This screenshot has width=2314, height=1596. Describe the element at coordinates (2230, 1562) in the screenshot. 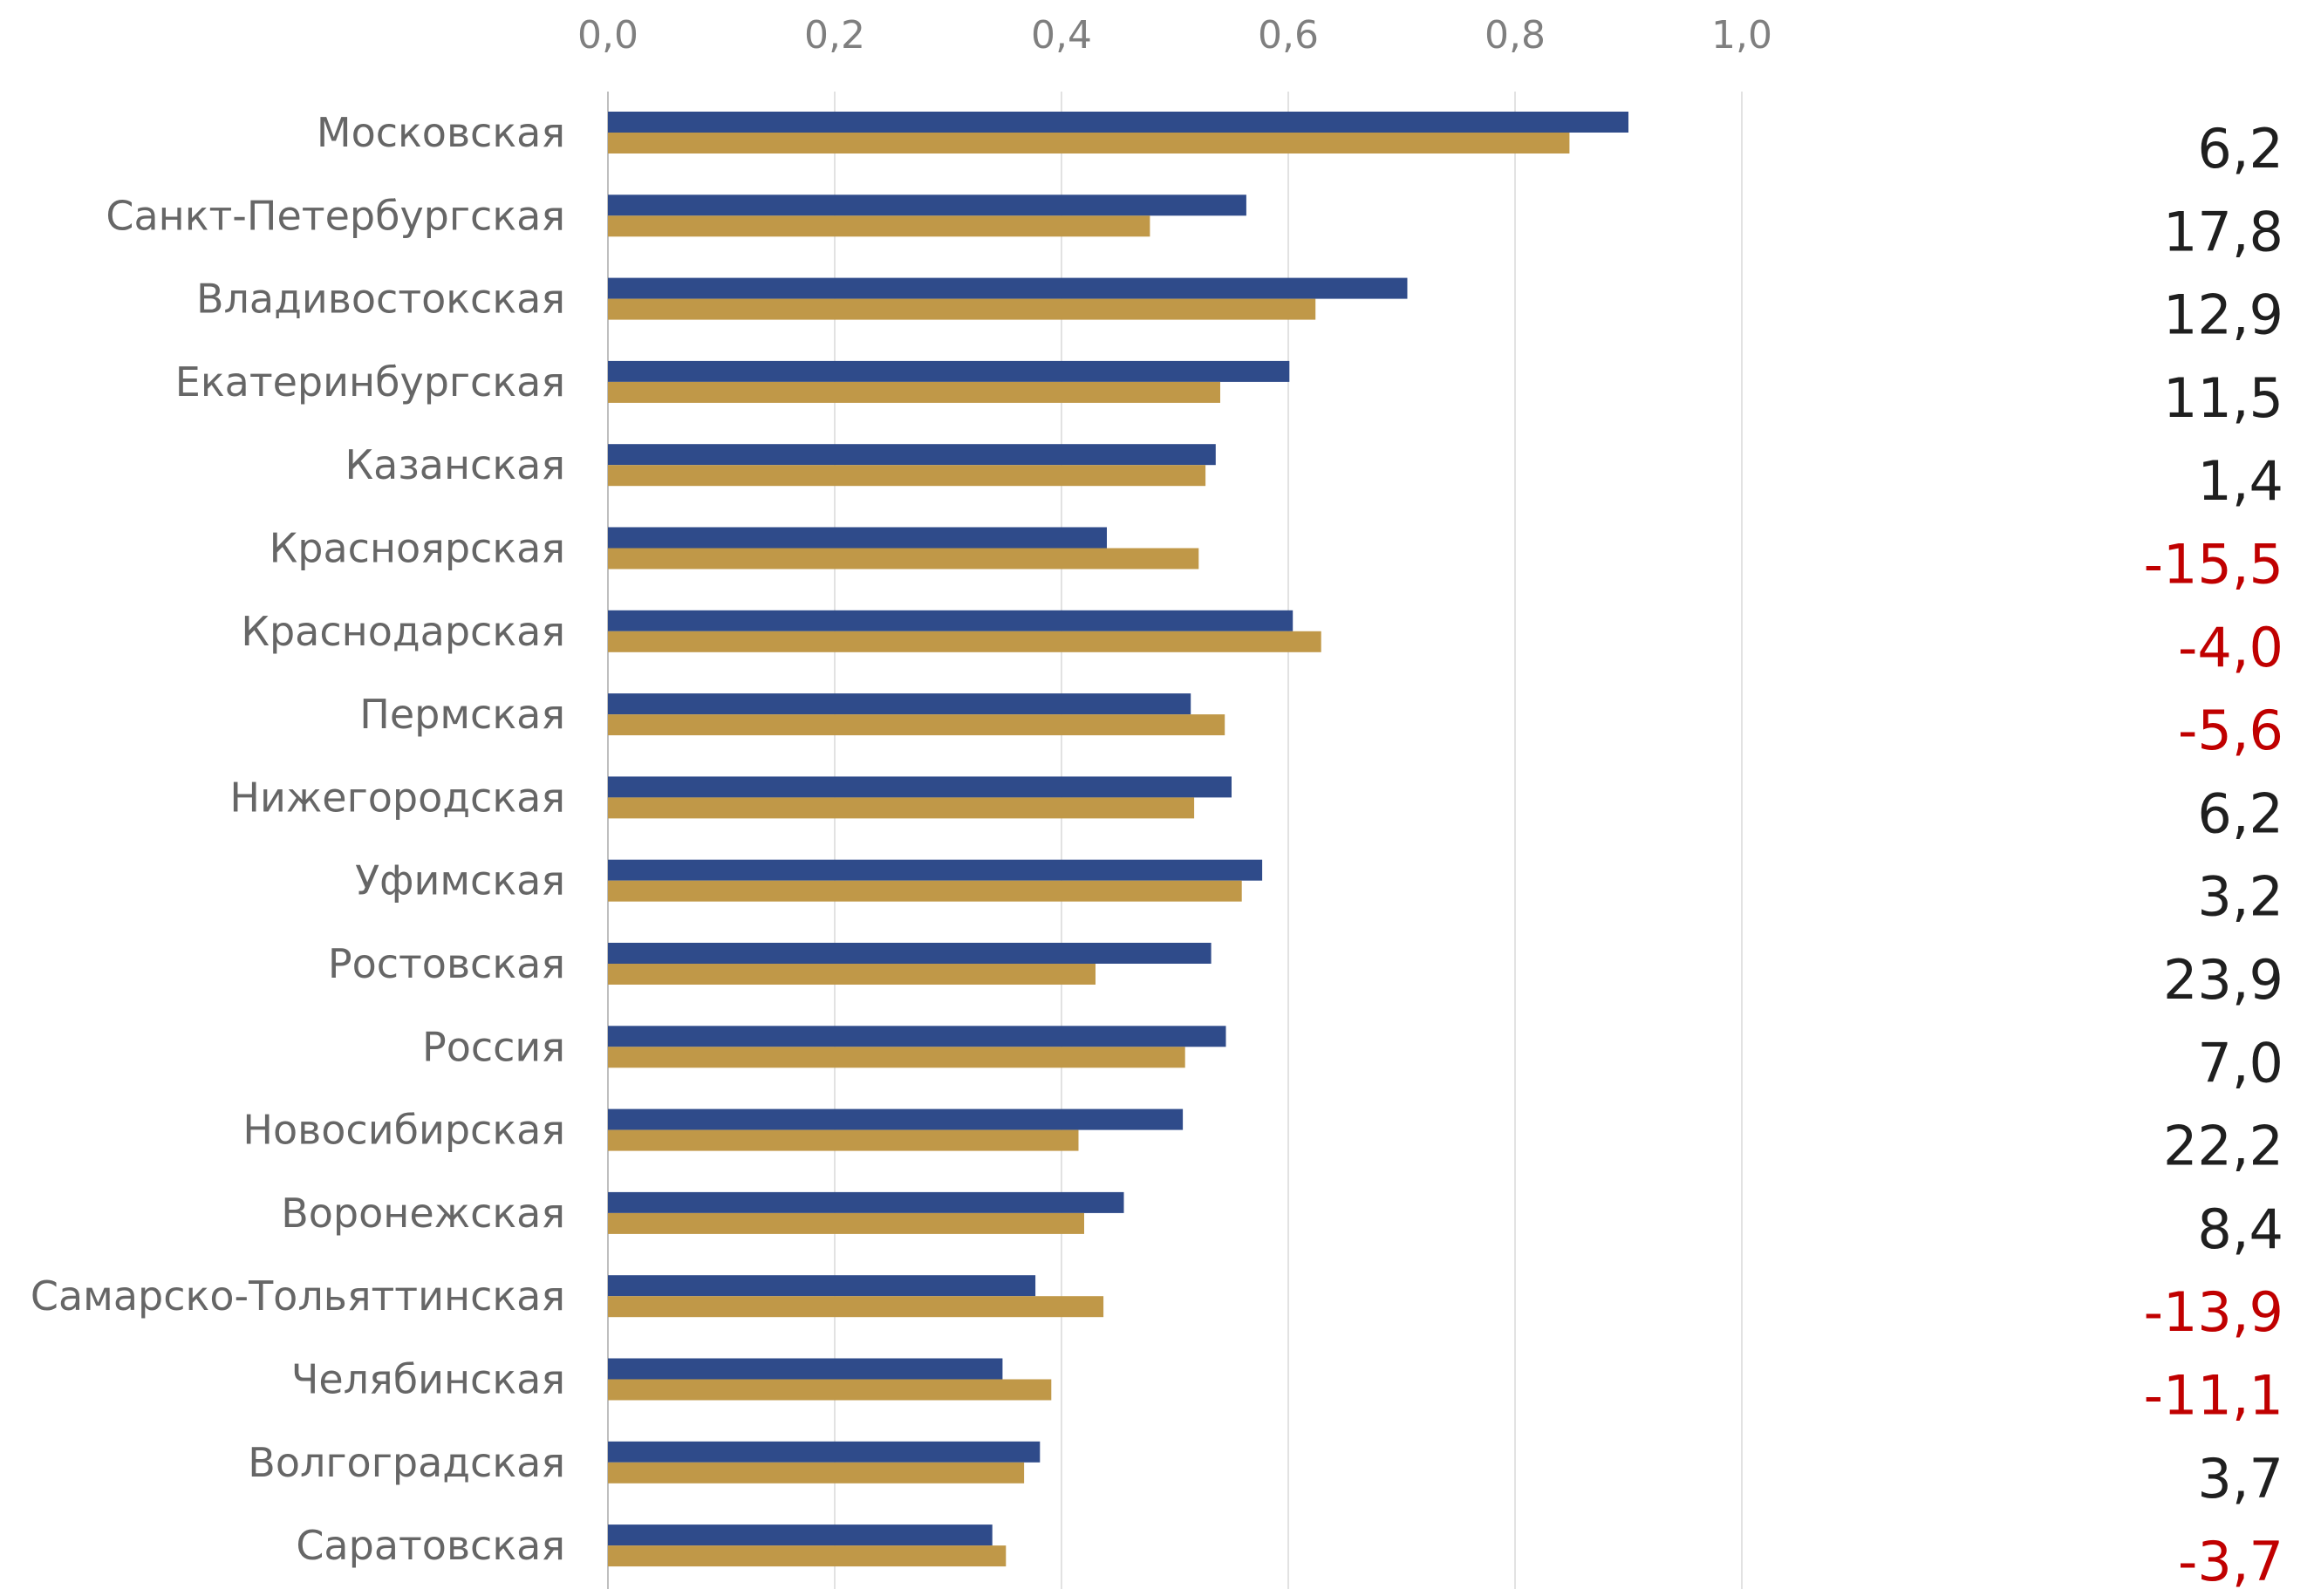

I see `change-value-label: -3,7` at that location.